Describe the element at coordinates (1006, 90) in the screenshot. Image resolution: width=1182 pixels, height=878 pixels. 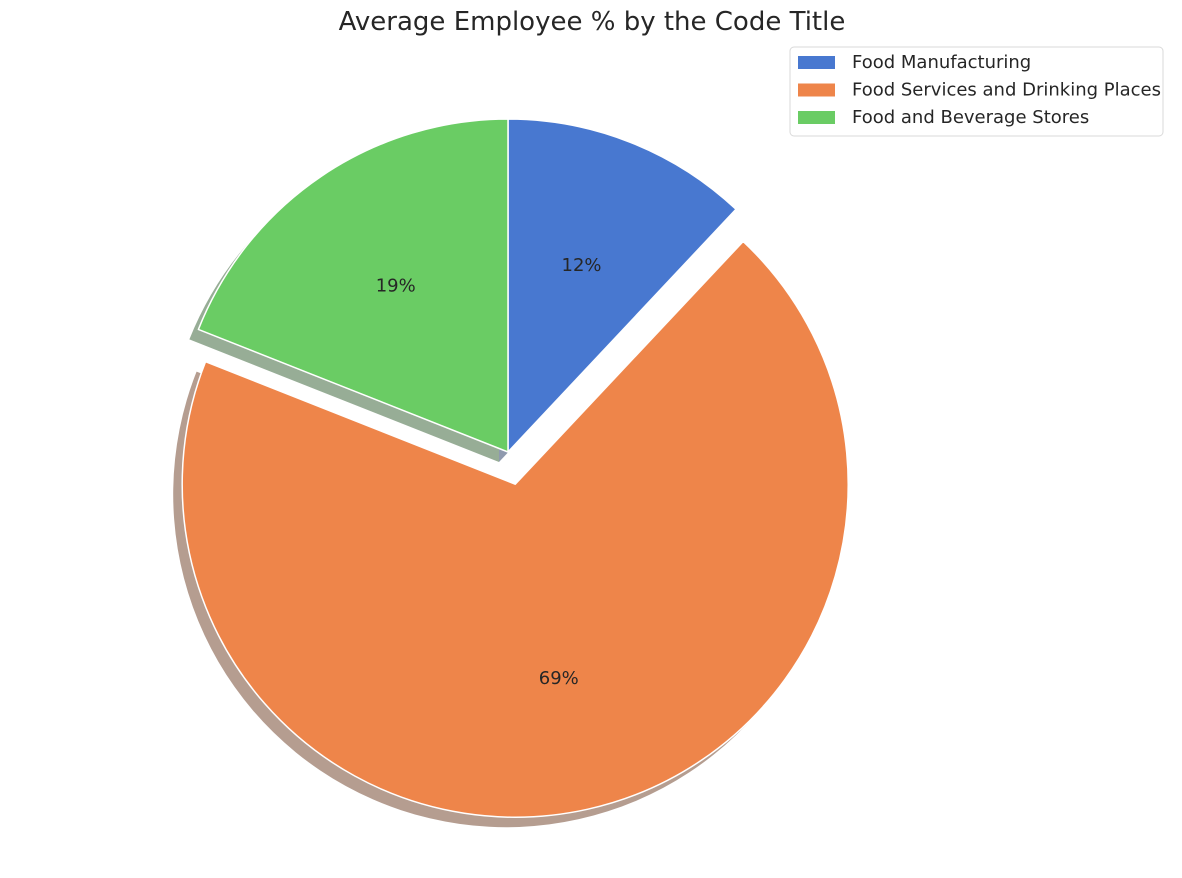
I see `legend-label-food-services-and-drinking-places: Food Services and Drinking Places` at that location.